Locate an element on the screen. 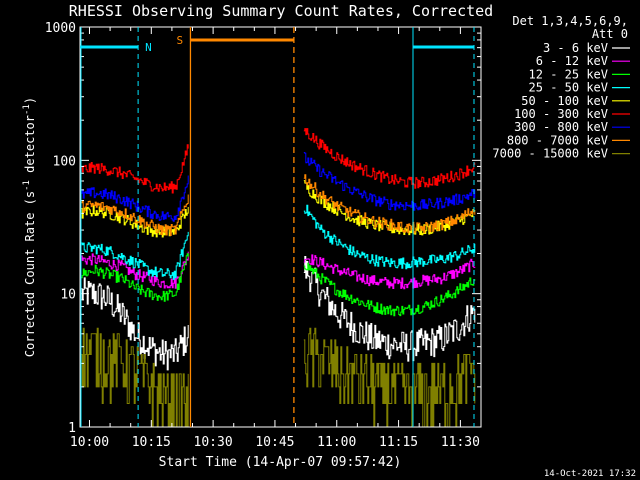  x-tick-label: 10:45 is located at coordinates (274, 442).